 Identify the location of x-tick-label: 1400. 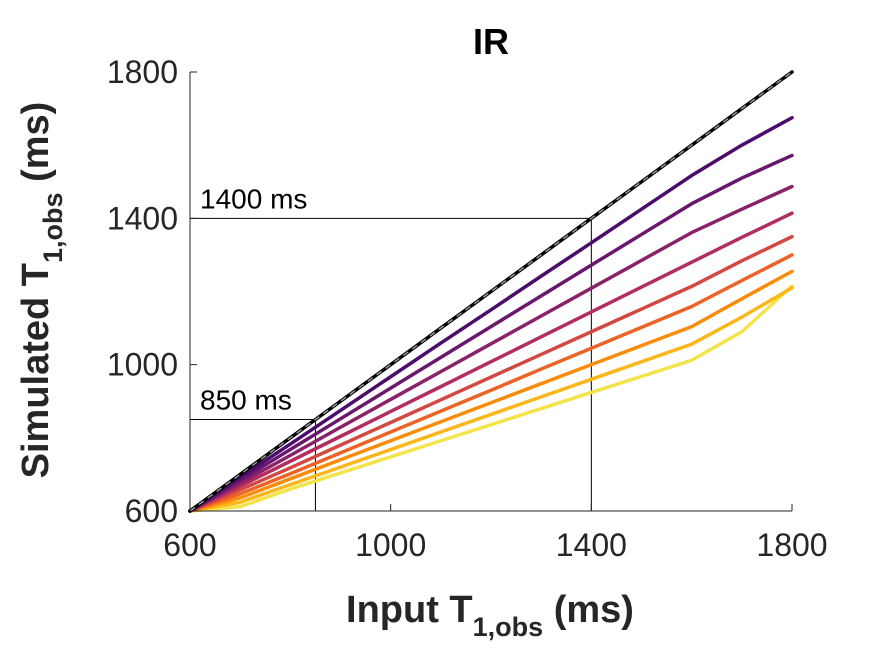
(591, 545).